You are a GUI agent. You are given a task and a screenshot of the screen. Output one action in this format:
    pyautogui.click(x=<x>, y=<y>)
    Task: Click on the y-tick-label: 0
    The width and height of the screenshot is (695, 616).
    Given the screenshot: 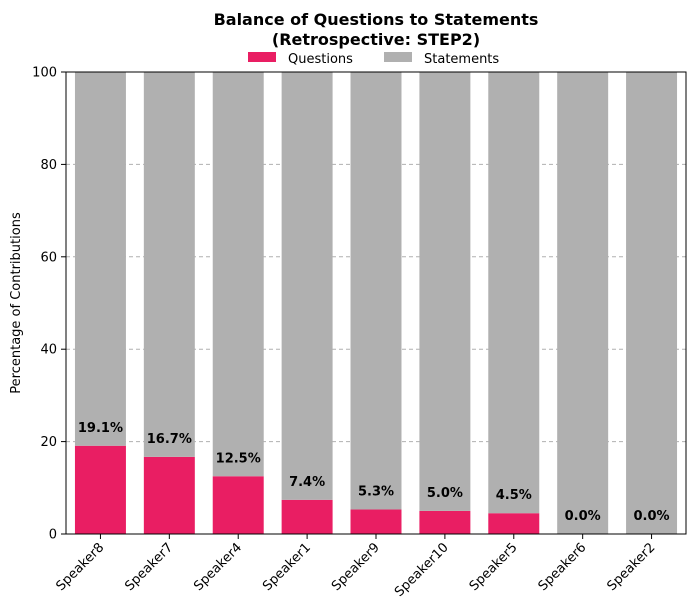 What is the action you would take?
    pyautogui.click(x=53, y=535)
    